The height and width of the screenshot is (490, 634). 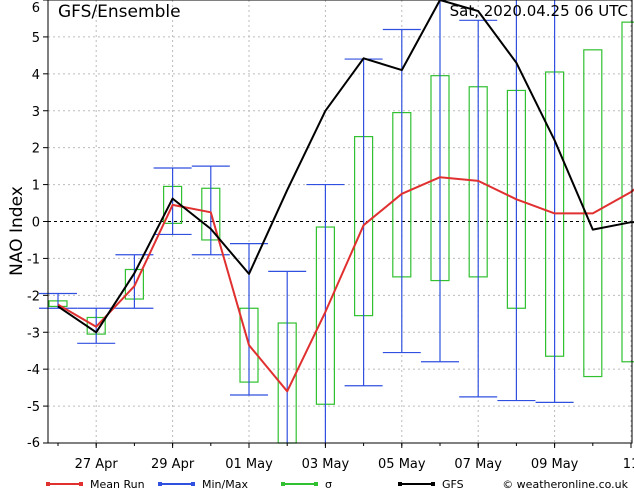 I want to click on x-tick-label: 27 Apr, so click(x=97, y=464).